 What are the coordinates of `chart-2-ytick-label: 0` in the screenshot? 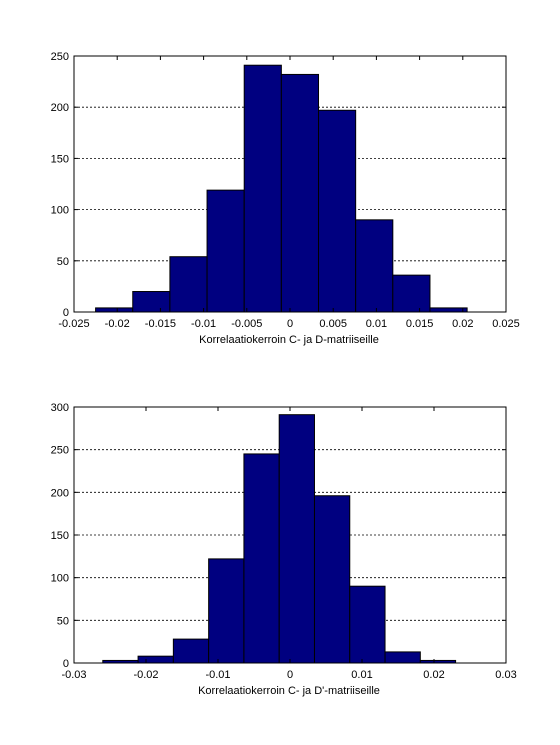 It's located at (66, 664).